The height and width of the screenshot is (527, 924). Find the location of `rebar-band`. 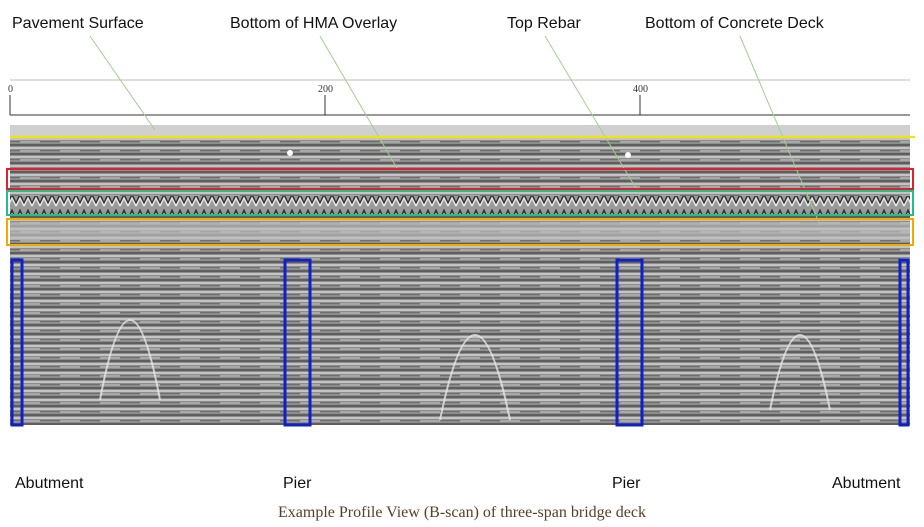

rebar-band is located at coordinates (460, 205).